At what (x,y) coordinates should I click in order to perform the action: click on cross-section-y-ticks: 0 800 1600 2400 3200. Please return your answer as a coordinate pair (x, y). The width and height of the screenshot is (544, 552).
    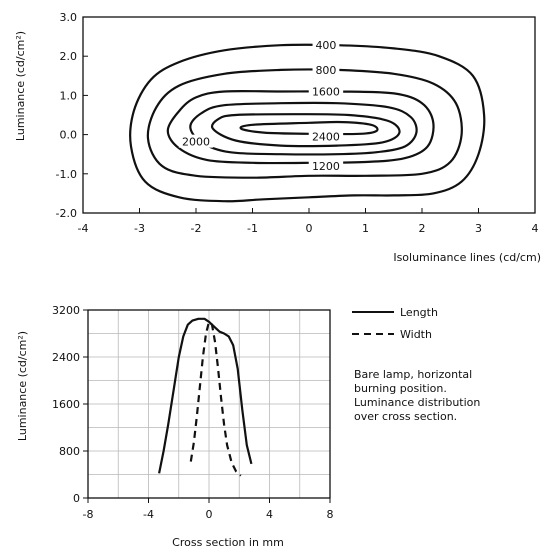
    Looking at the image, I should click on (70, 404).